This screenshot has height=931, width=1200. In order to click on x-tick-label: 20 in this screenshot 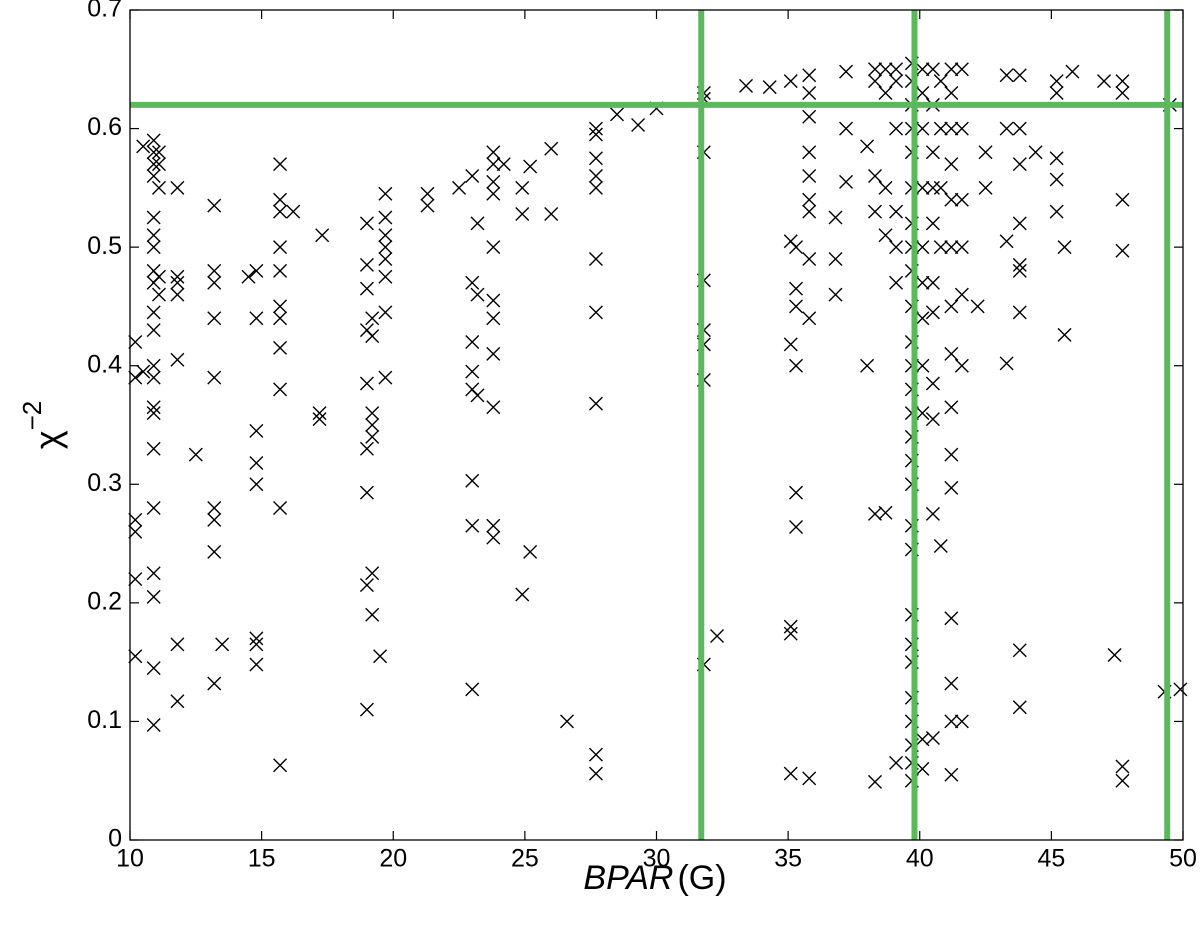, I will do `click(393, 859)`.